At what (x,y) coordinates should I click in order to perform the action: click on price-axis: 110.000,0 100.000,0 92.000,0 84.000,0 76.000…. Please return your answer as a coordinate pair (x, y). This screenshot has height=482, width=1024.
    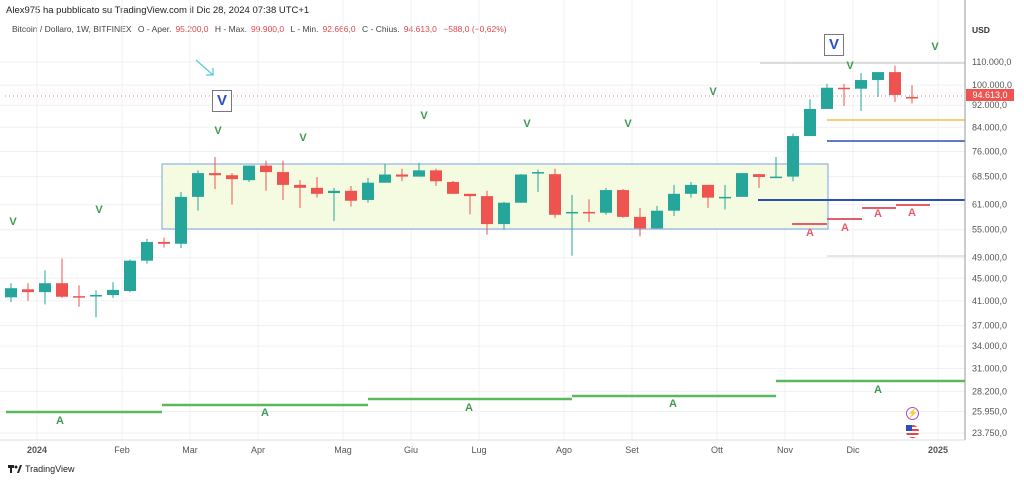
    Looking at the image, I should click on (992, 247).